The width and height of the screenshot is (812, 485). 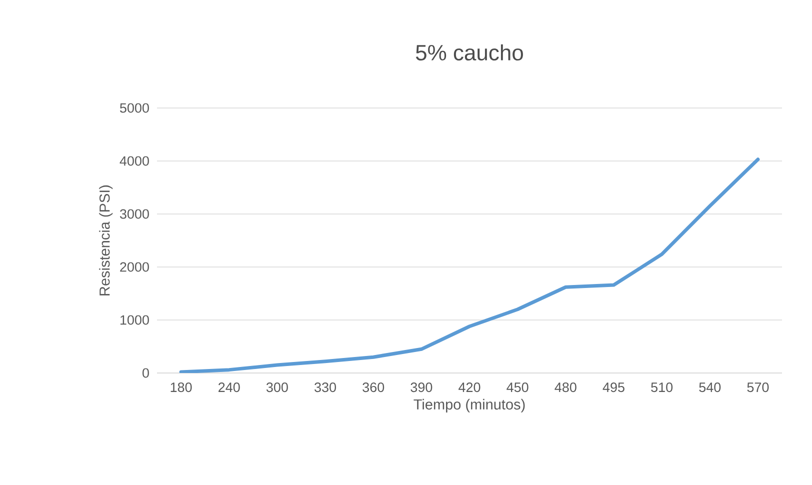 I want to click on x-tick-label: 360, so click(x=373, y=387).